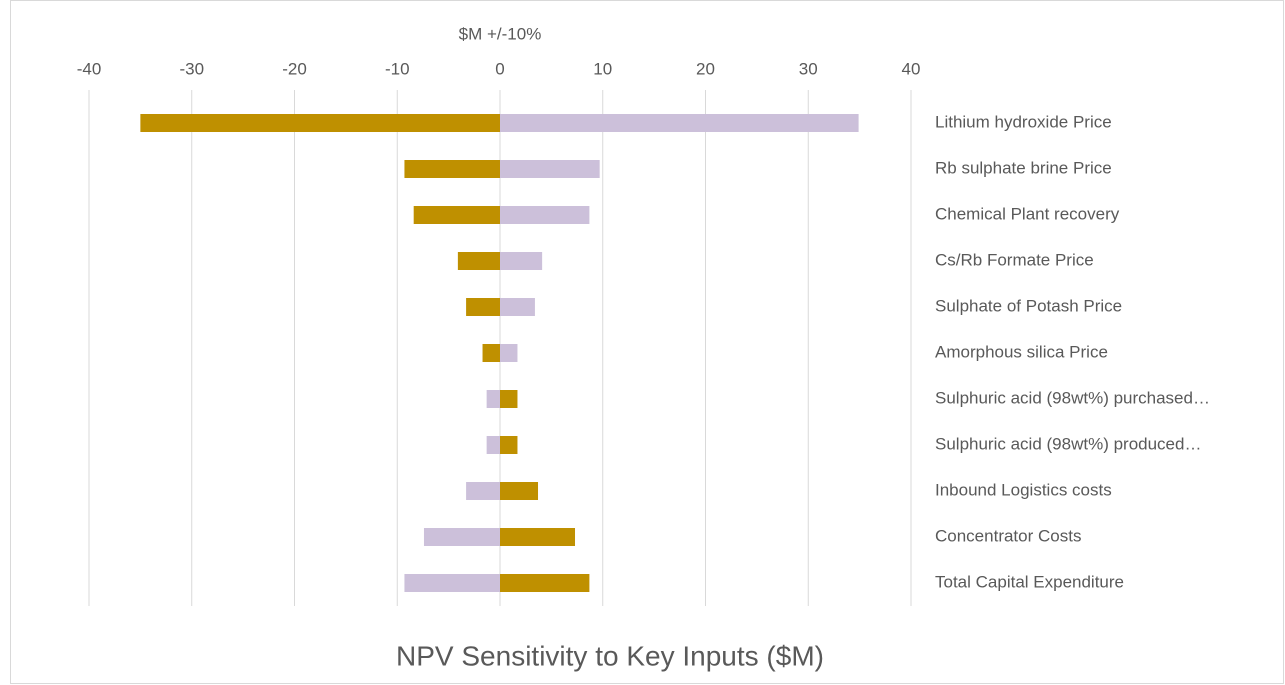 The width and height of the screenshot is (1285, 685). What do you see at coordinates (808, 68) in the screenshot?
I see `x-tick-label: 30` at bounding box center [808, 68].